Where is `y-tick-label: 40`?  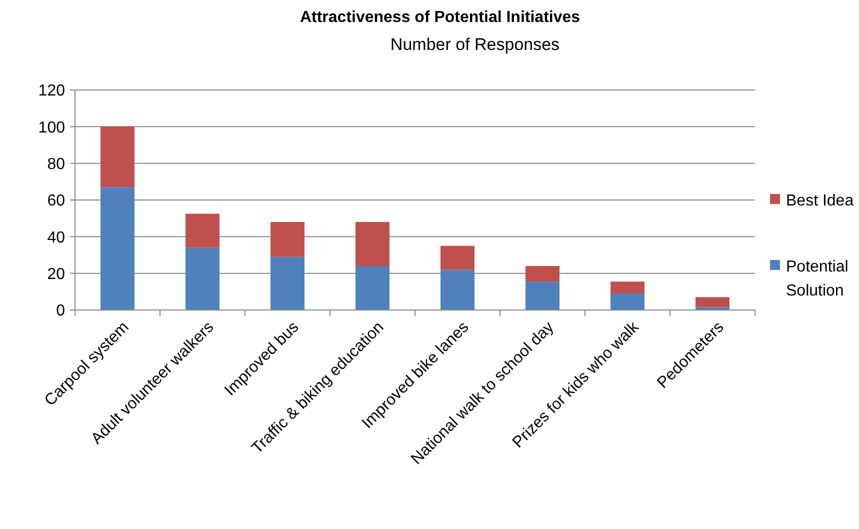
y-tick-label: 40 is located at coordinates (56, 237).